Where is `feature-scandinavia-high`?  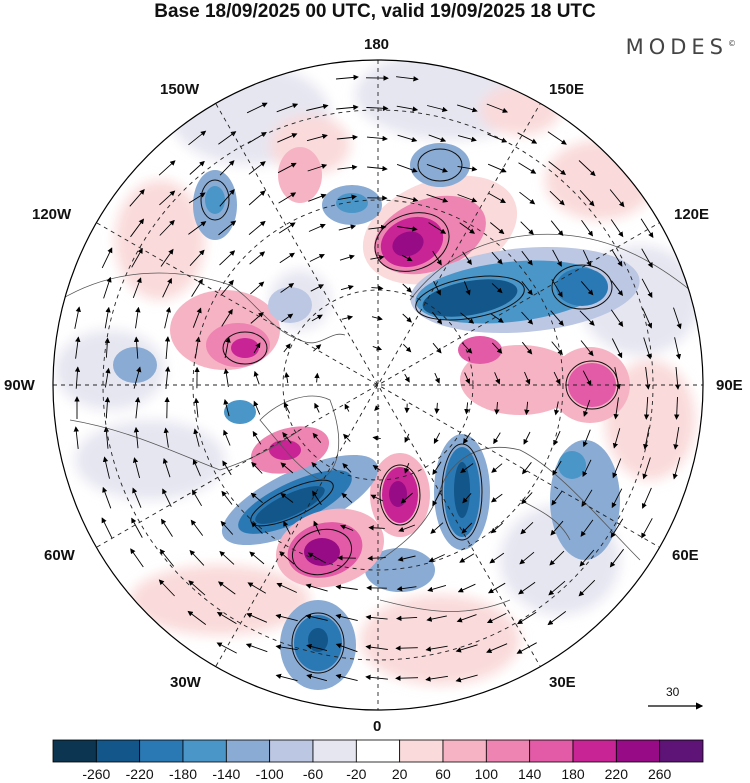 feature-scandinavia-high is located at coordinates (400, 495).